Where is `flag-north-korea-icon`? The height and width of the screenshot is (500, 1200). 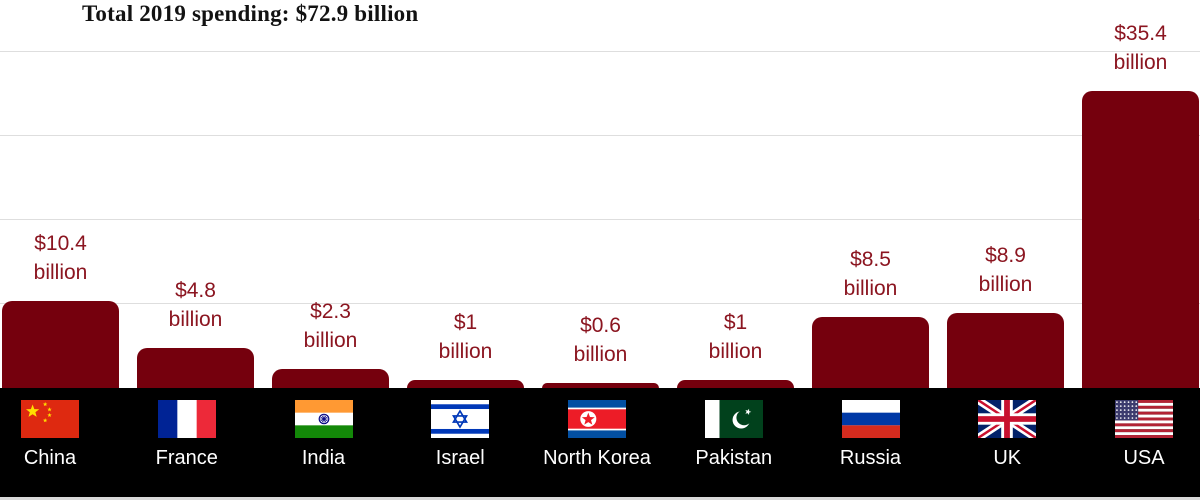
flag-north-korea-icon is located at coordinates (597, 419).